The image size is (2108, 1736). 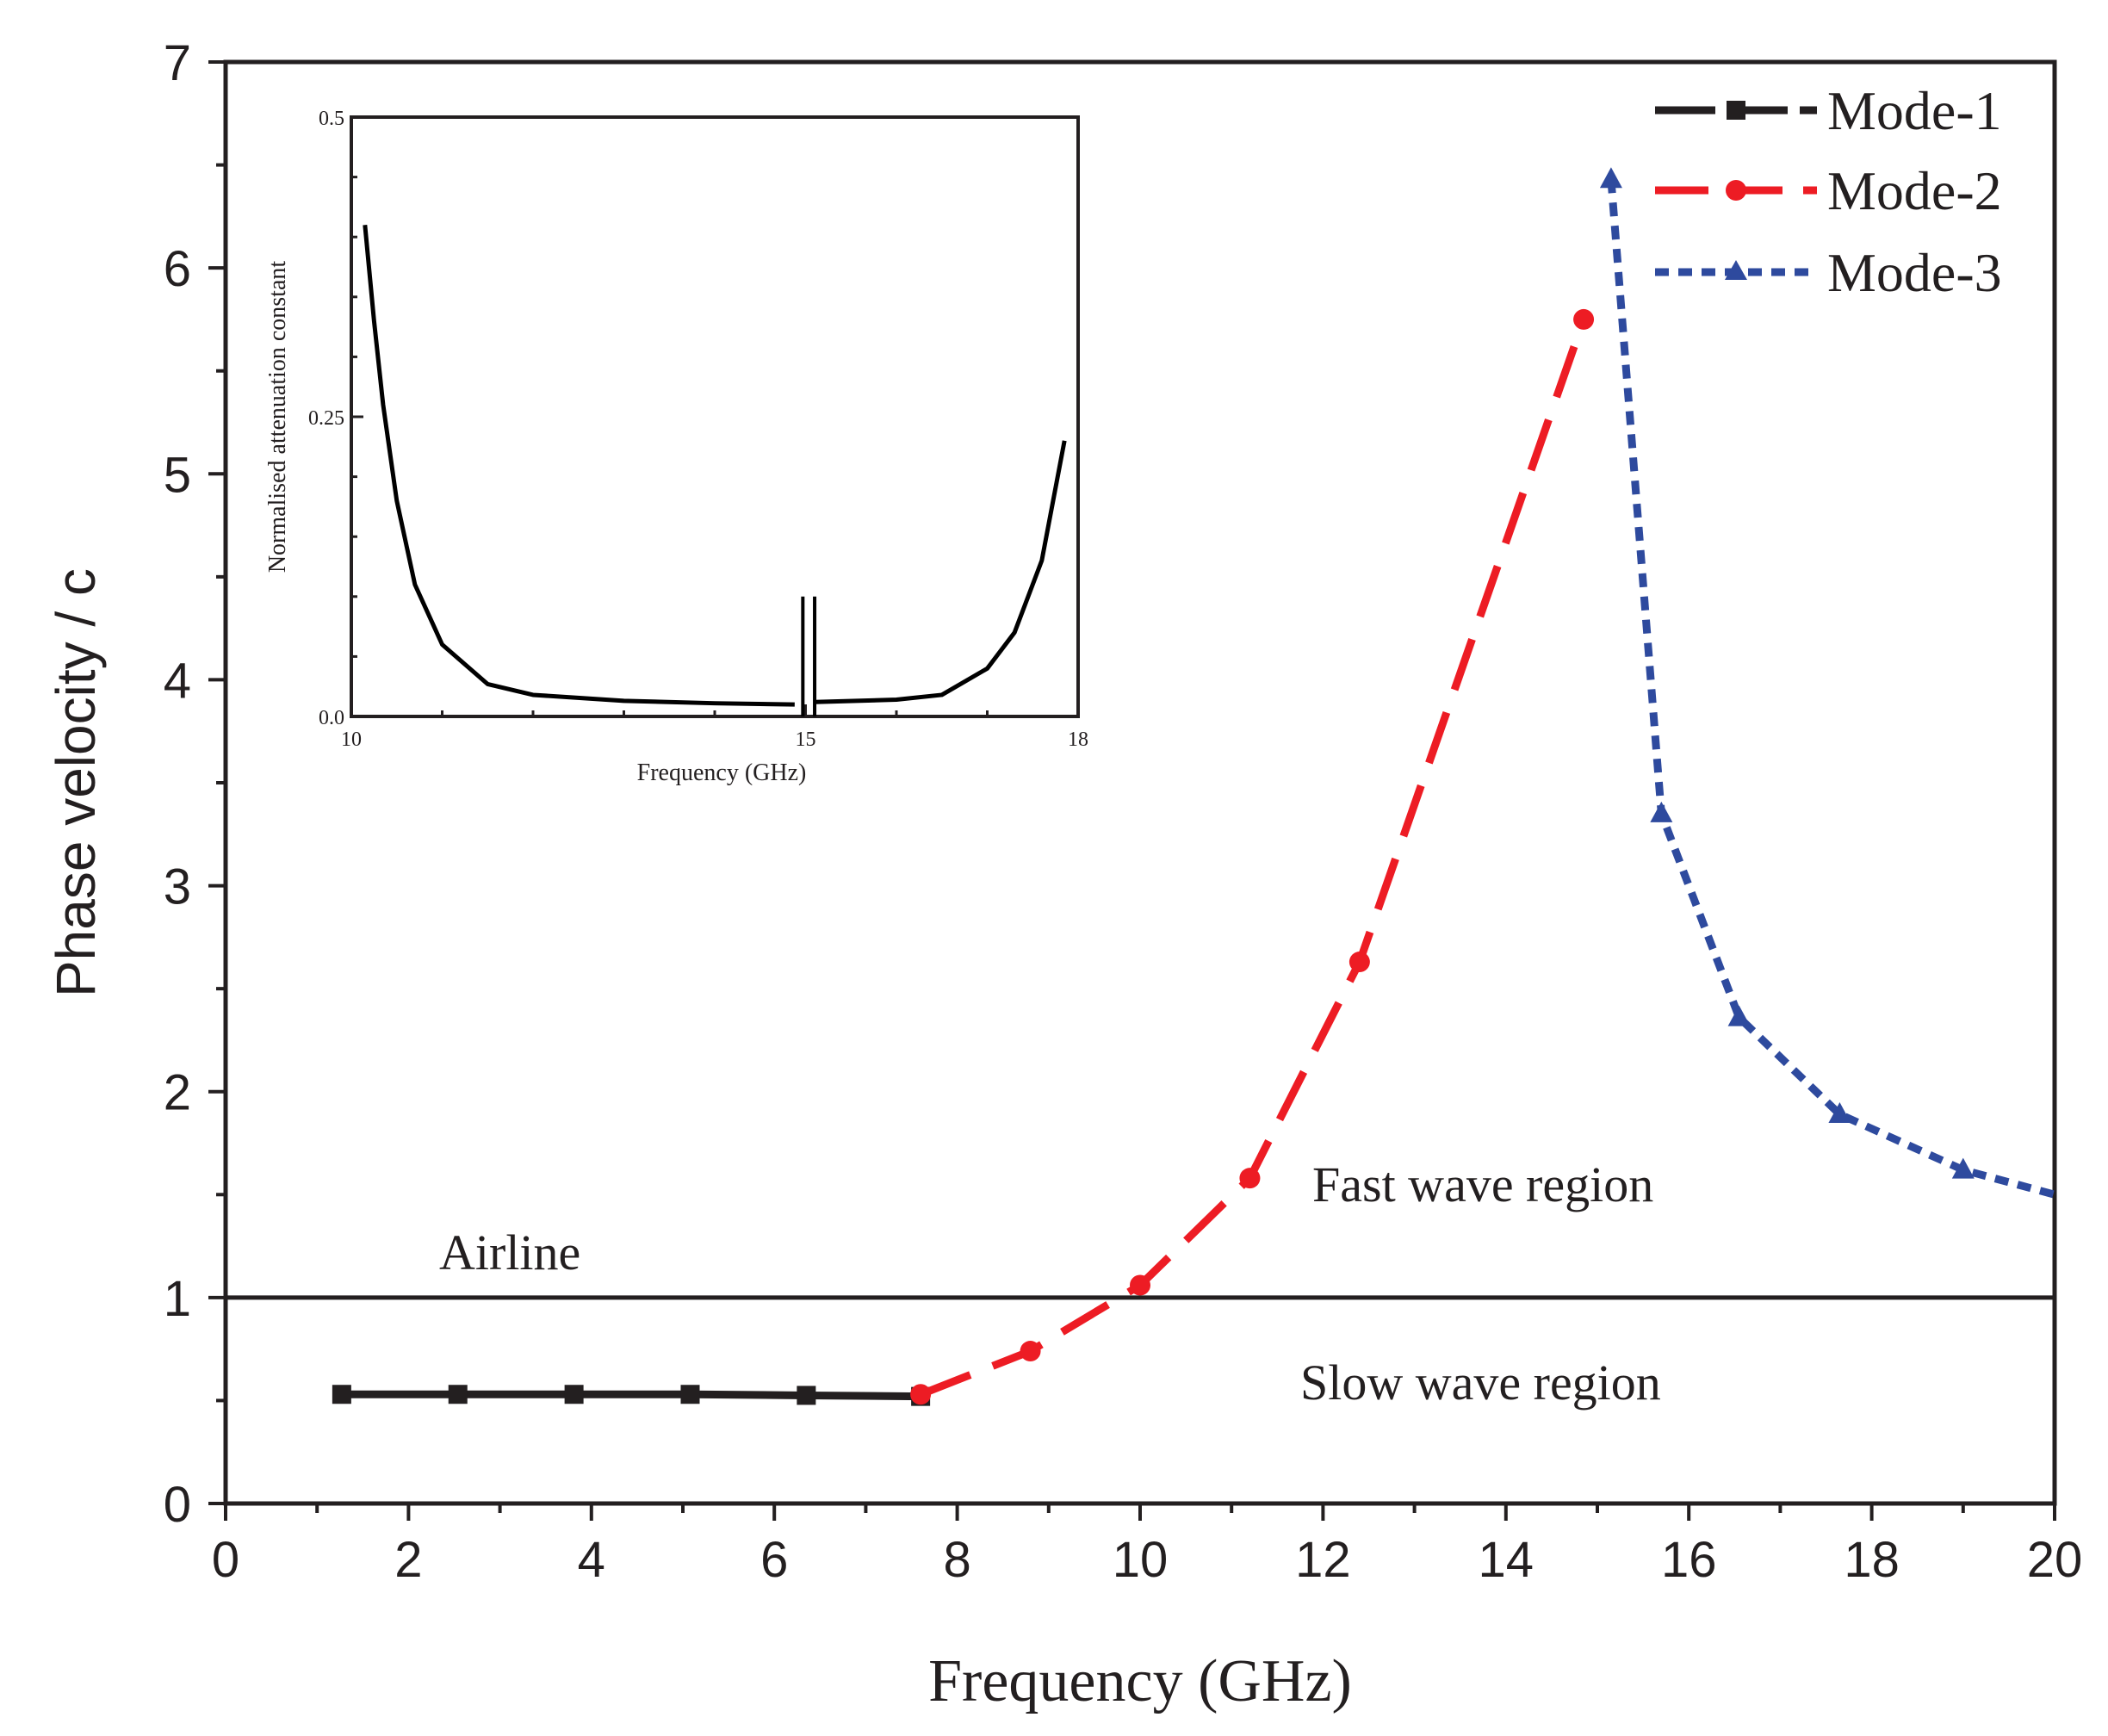 What do you see at coordinates (1736, 191) in the screenshot?
I see `legend-mode2-marker` at bounding box center [1736, 191].